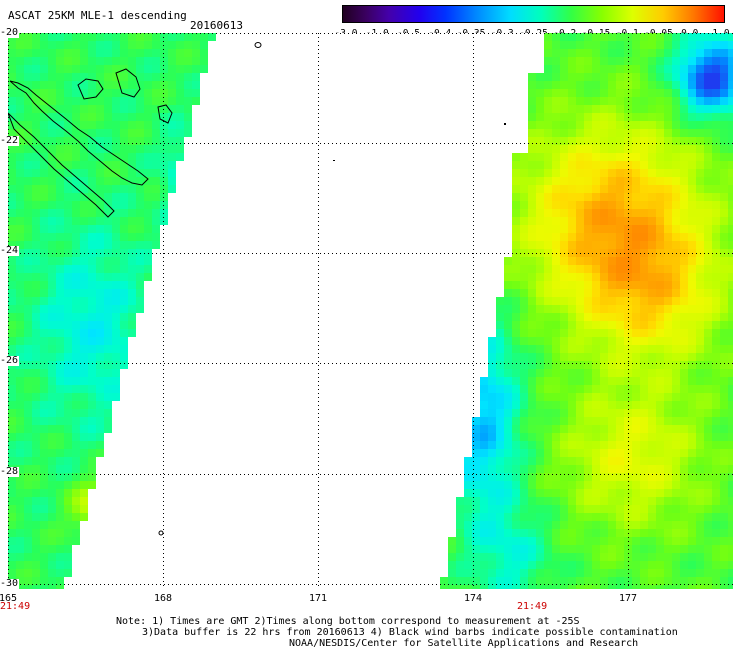 Image resolution: width=740 pixels, height=650 pixels. Describe the element at coordinates (9, 598) in the screenshot. I see `lon-label-165: 165` at that location.